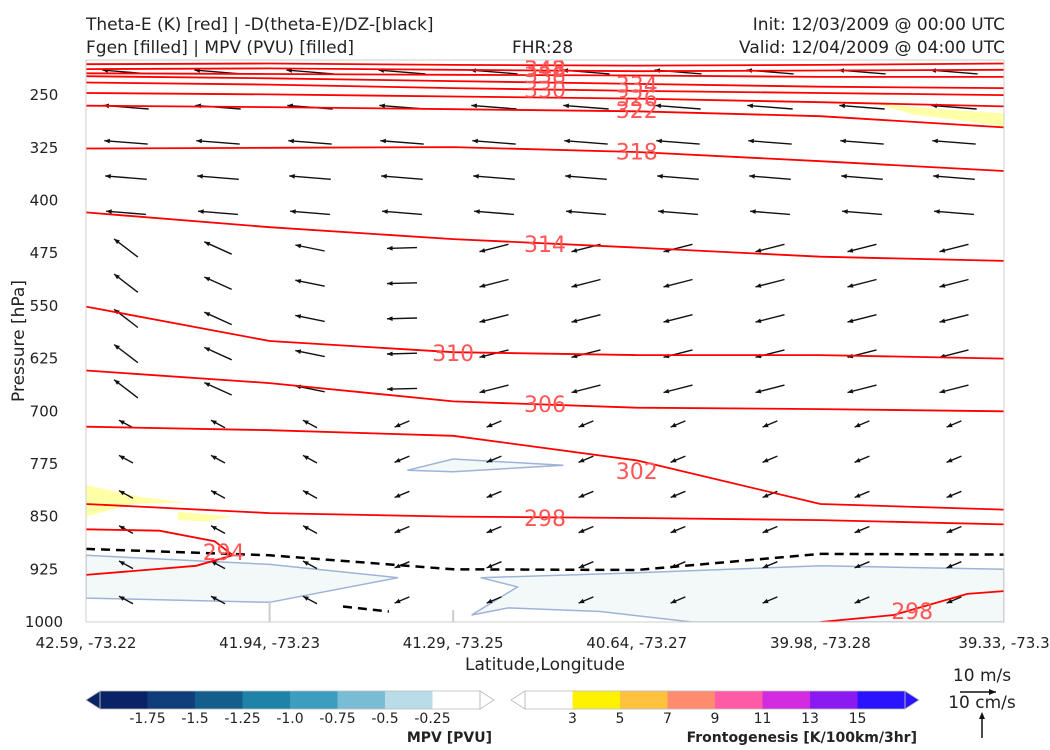 The width and height of the screenshot is (1050, 750). What do you see at coordinates (545, 76) in the screenshot?
I see `theta-e-label: 338` at bounding box center [545, 76].